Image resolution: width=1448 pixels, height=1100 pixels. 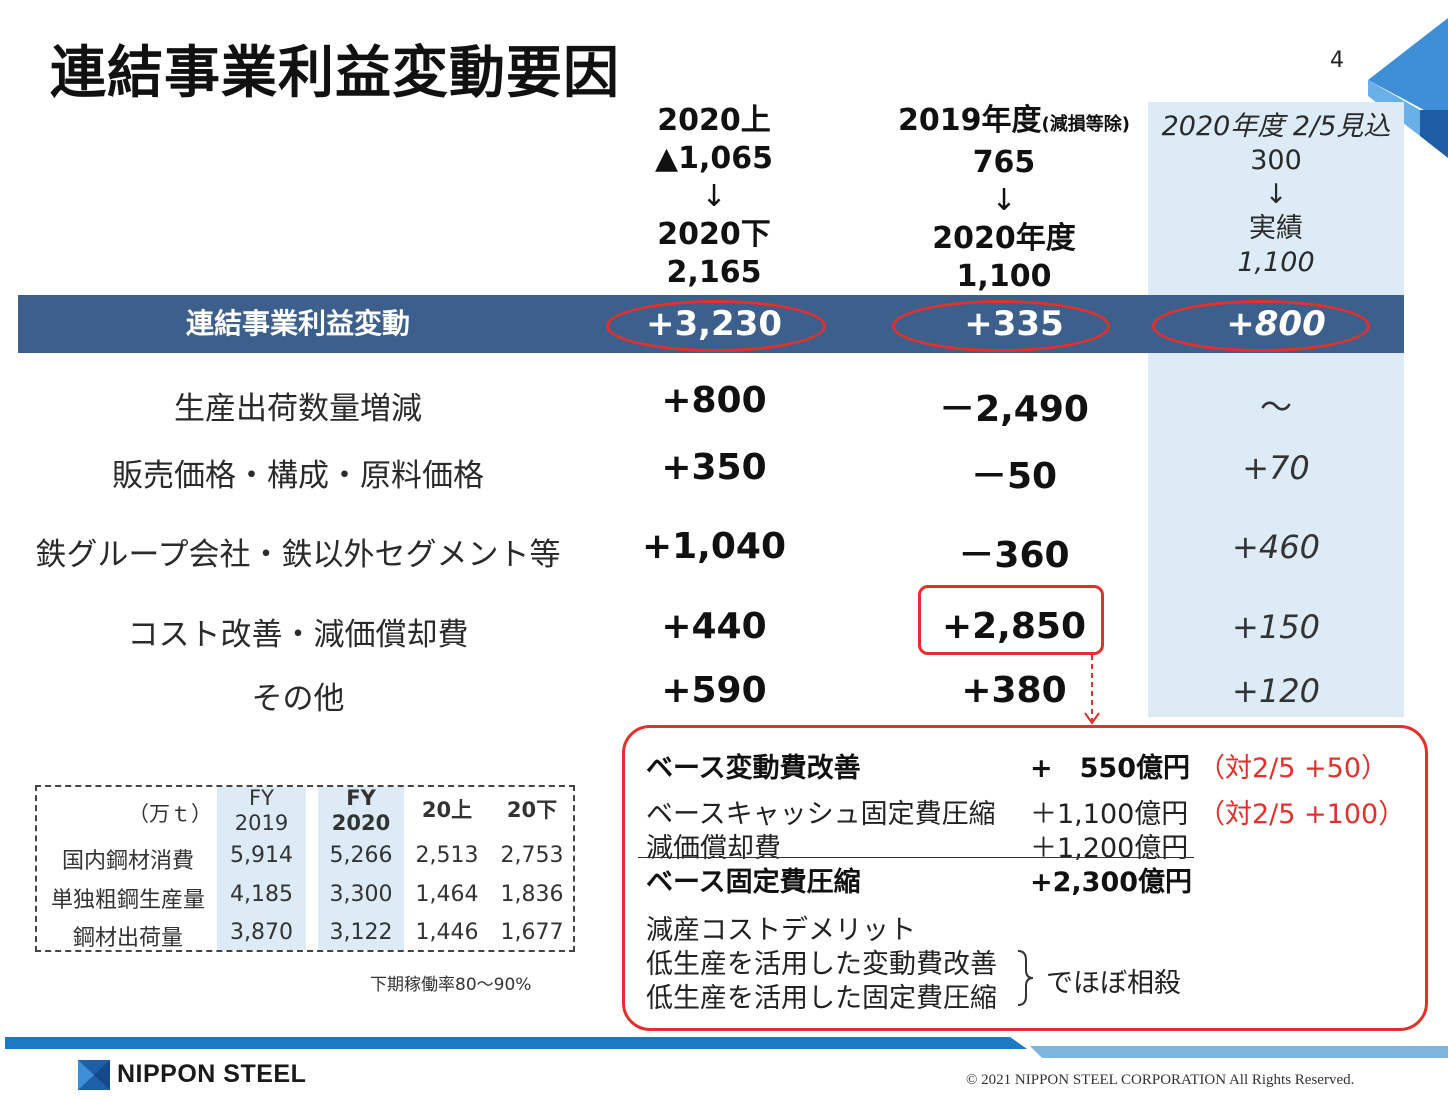 What do you see at coordinates (1337, 60) in the screenshot?
I see `page-number: 4` at bounding box center [1337, 60].